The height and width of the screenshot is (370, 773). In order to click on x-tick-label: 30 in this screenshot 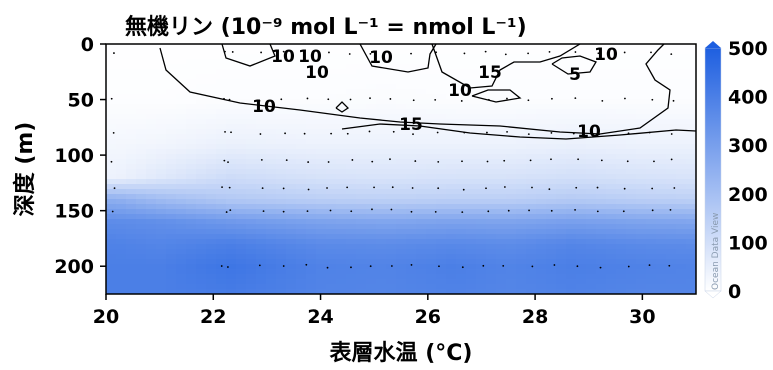, I will do `click(642, 317)`.